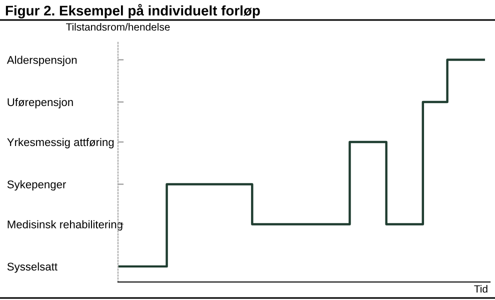 This screenshot has height=300, width=495. Describe the element at coordinates (40, 103) in the screenshot. I see `category-label: Uførepensjon` at that location.